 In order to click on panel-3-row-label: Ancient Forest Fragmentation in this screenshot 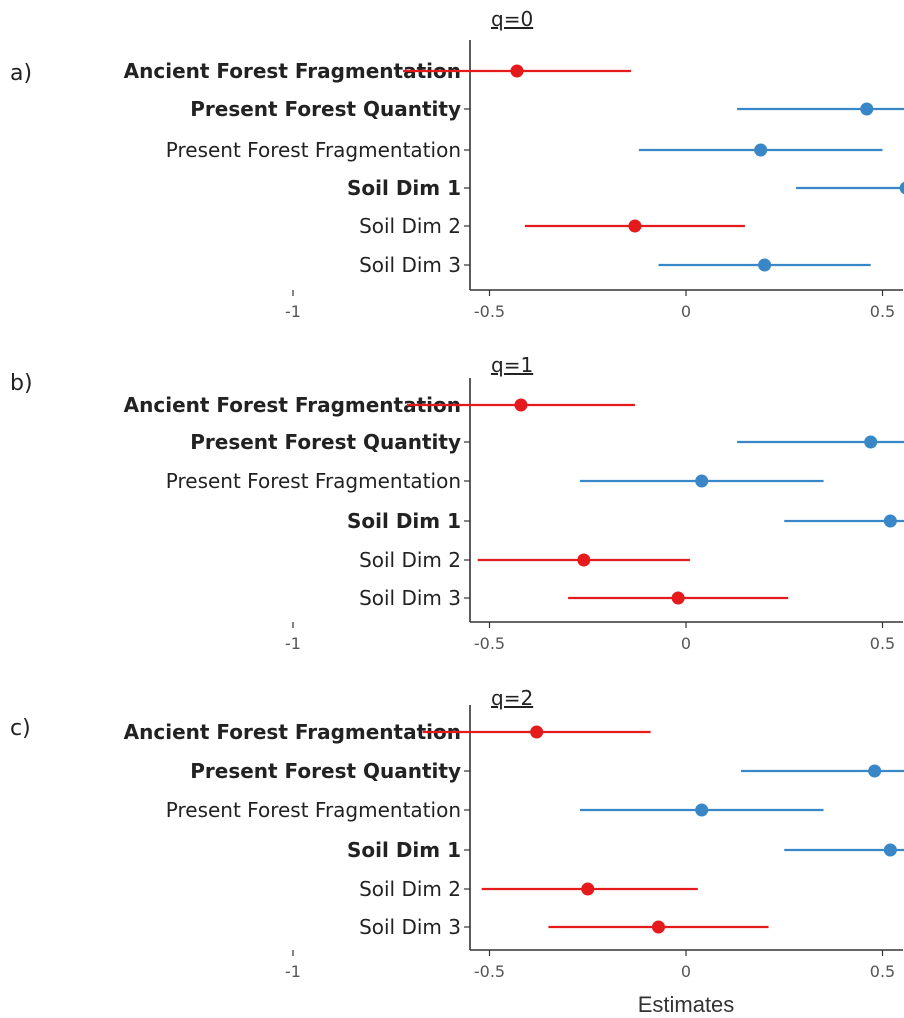, I will do `click(292, 732)`.